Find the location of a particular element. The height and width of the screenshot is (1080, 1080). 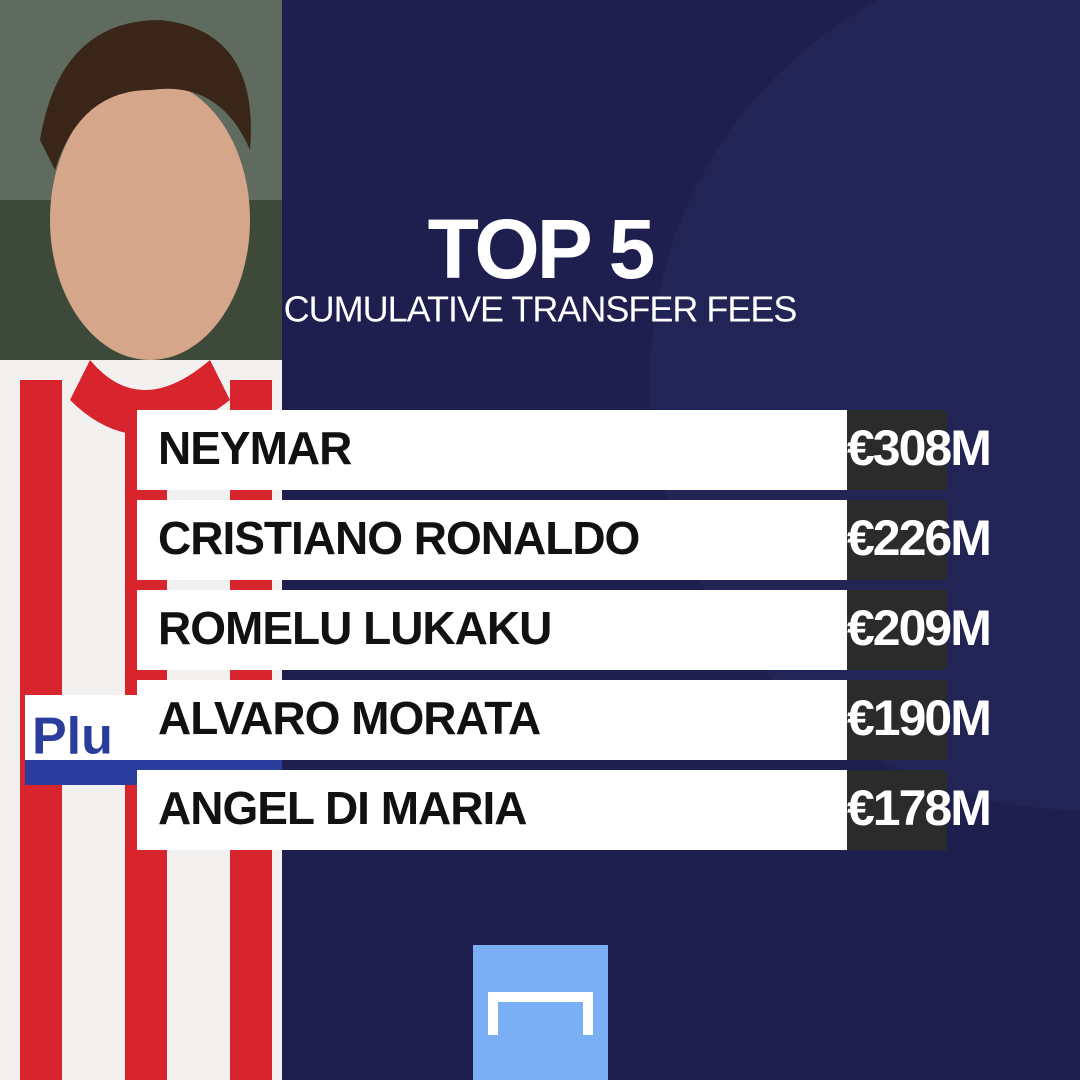

subtitle: CUMULATIVE TRANSFER FEES is located at coordinates (540, 309).